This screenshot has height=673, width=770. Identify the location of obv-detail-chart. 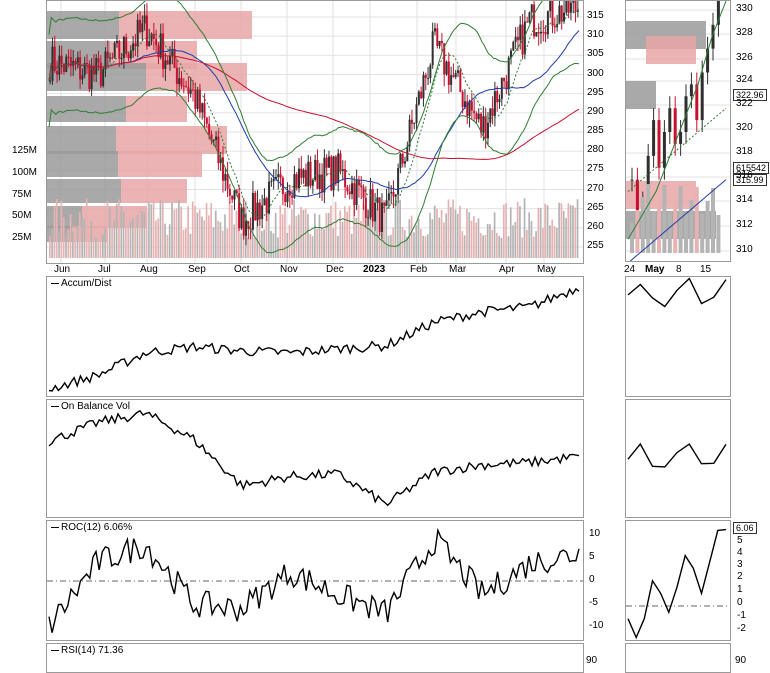
(677, 455).